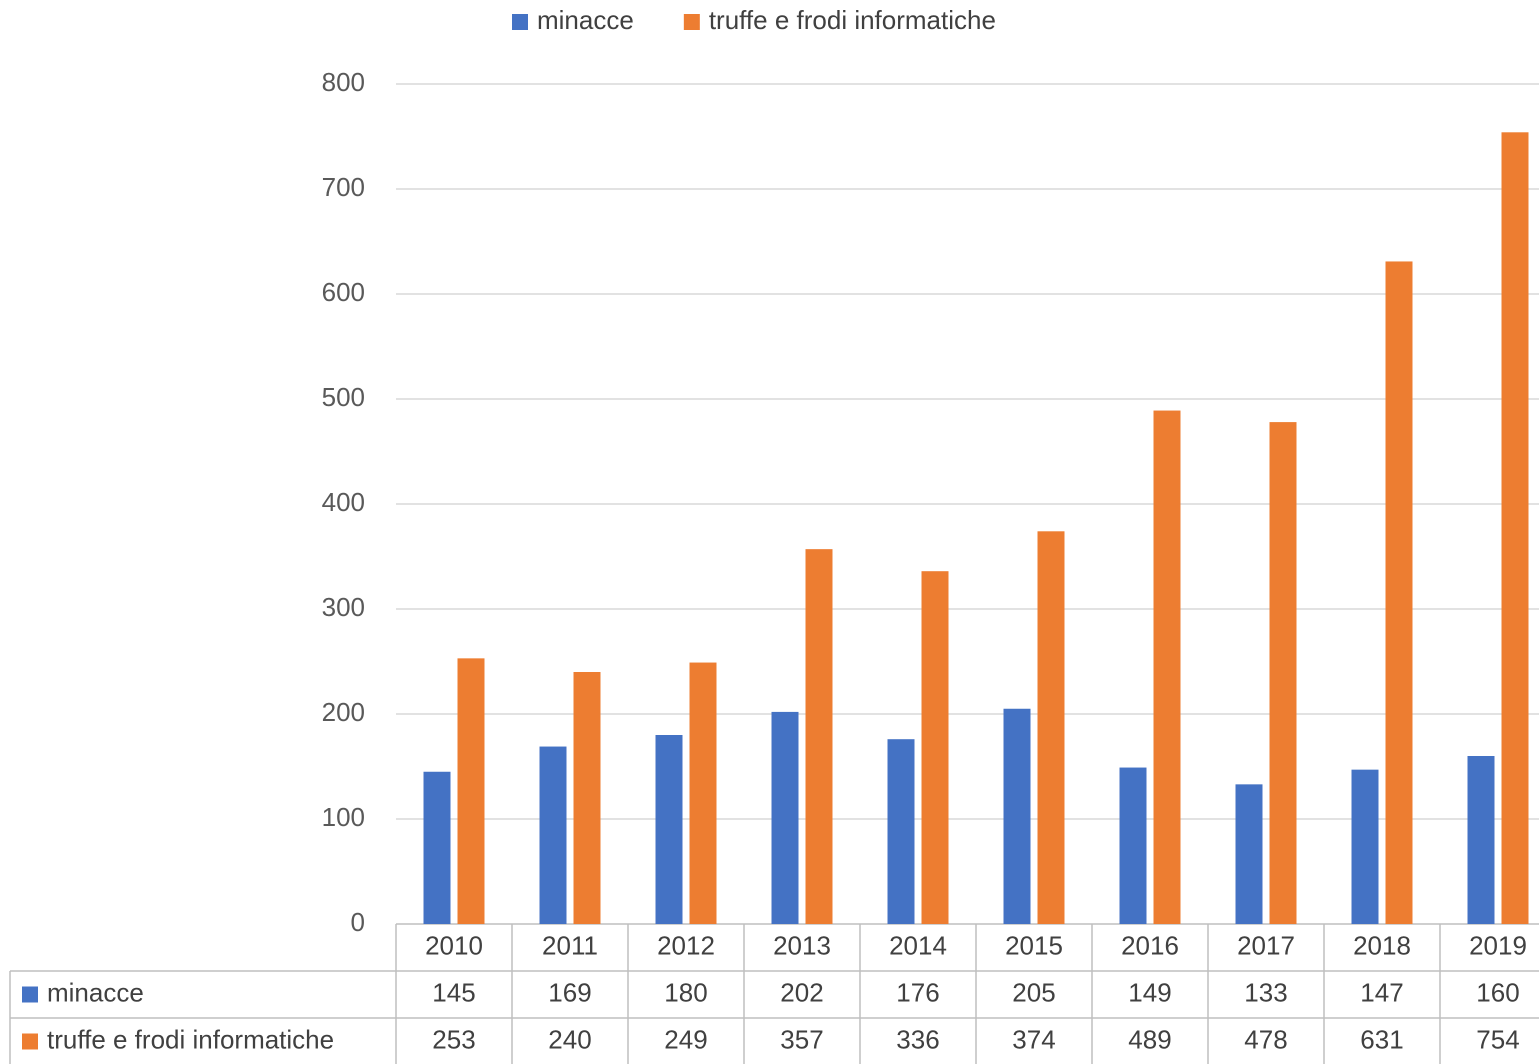 This screenshot has height=1064, width=1539. What do you see at coordinates (343, 397) in the screenshot?
I see `y-tick-label: 500` at bounding box center [343, 397].